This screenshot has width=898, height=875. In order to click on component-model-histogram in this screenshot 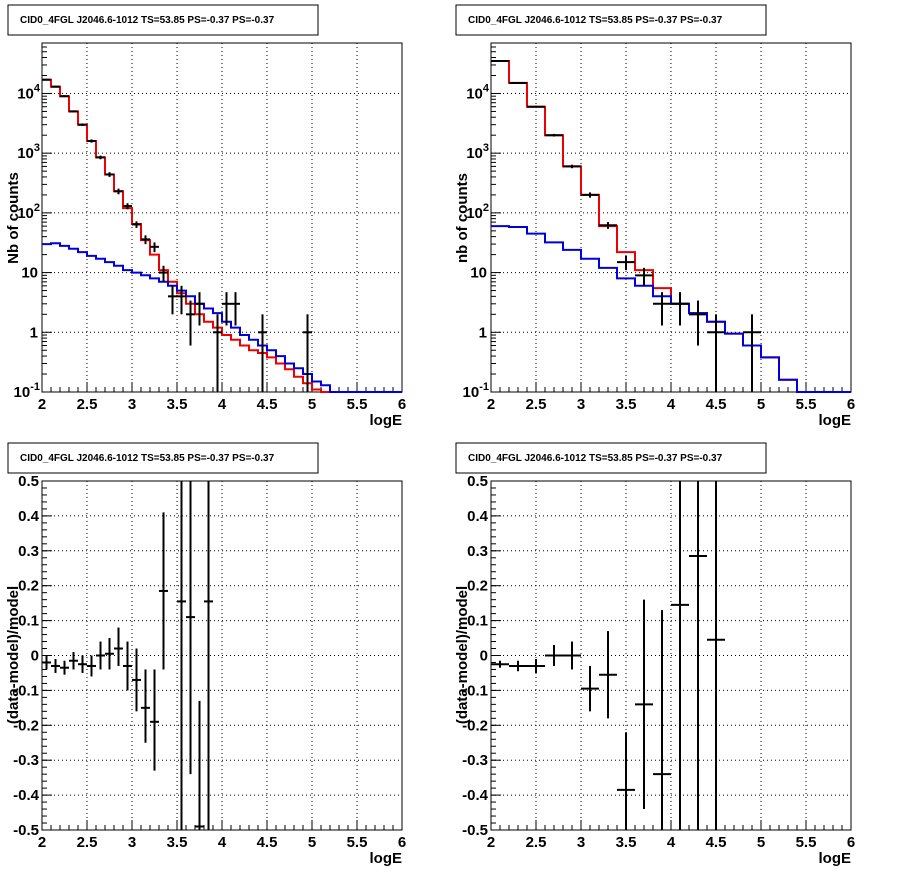, I will do `click(222, 317)`.